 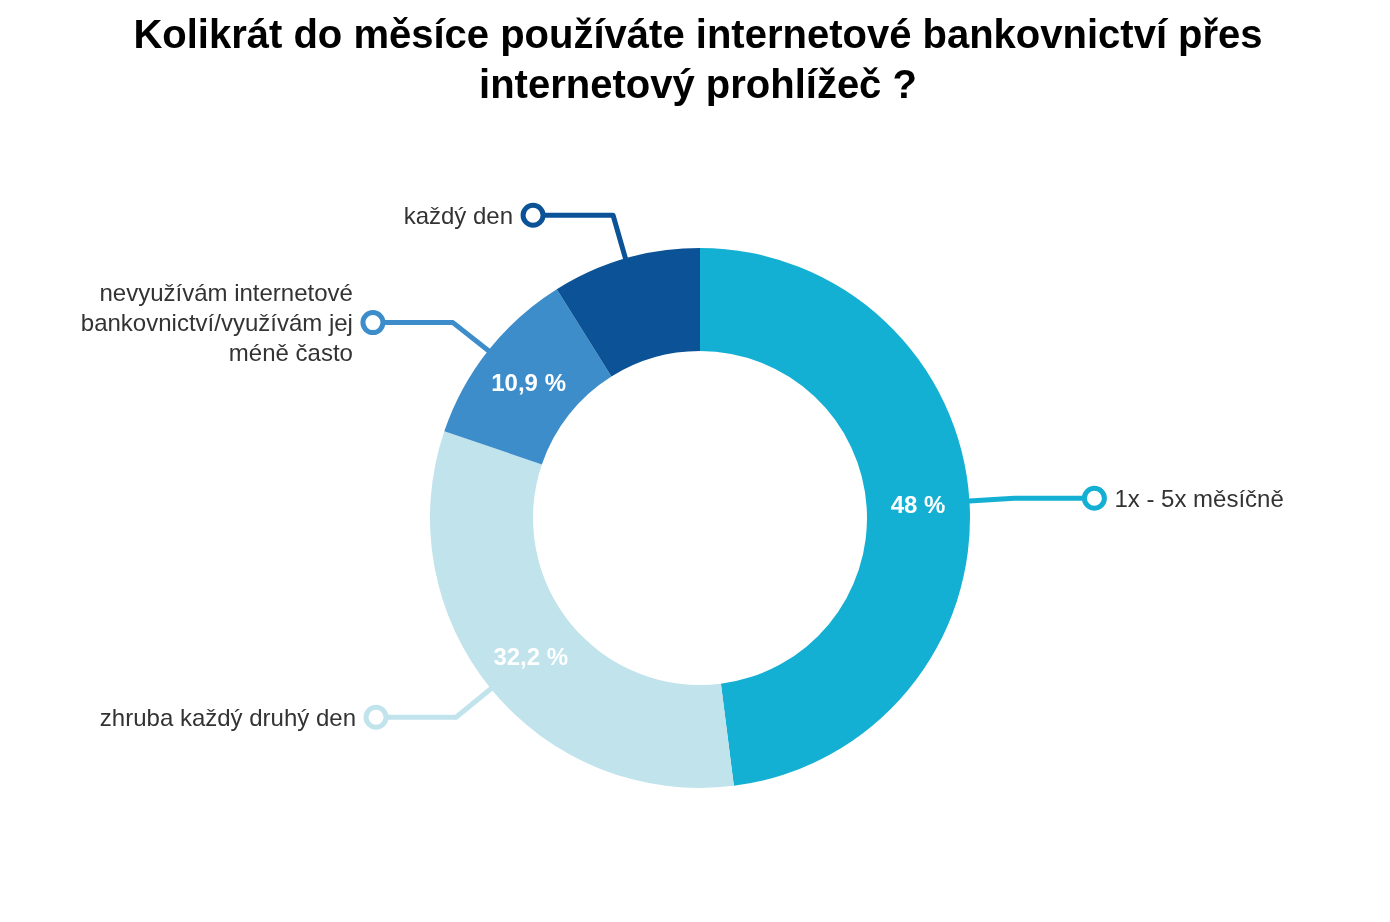 I want to click on legend-label: každý den, so click(x=458, y=215).